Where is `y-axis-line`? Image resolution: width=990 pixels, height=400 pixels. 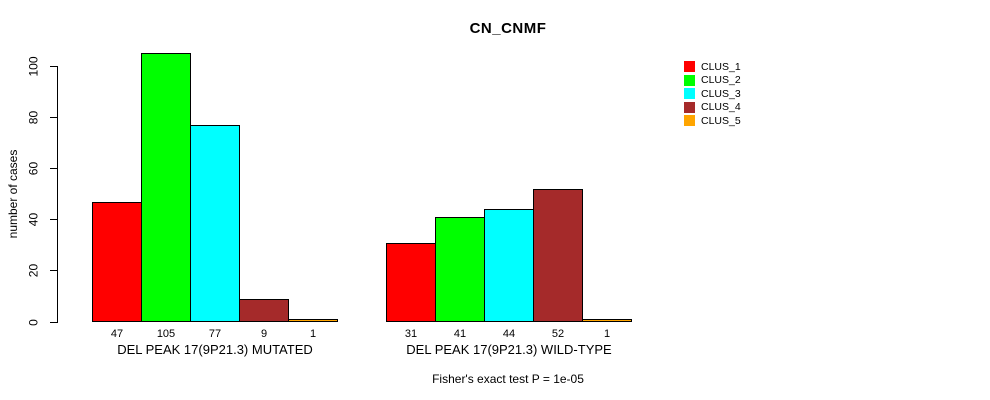
y-axis-line is located at coordinates (57, 194).